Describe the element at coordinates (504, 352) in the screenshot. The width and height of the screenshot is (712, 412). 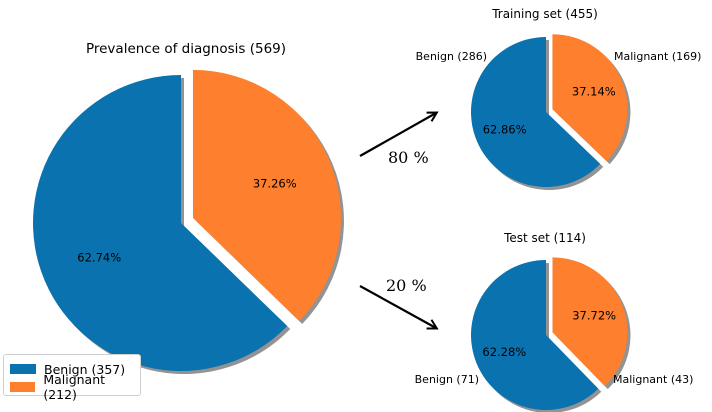
I see `test-benign-pct-label: 62.28%` at that location.